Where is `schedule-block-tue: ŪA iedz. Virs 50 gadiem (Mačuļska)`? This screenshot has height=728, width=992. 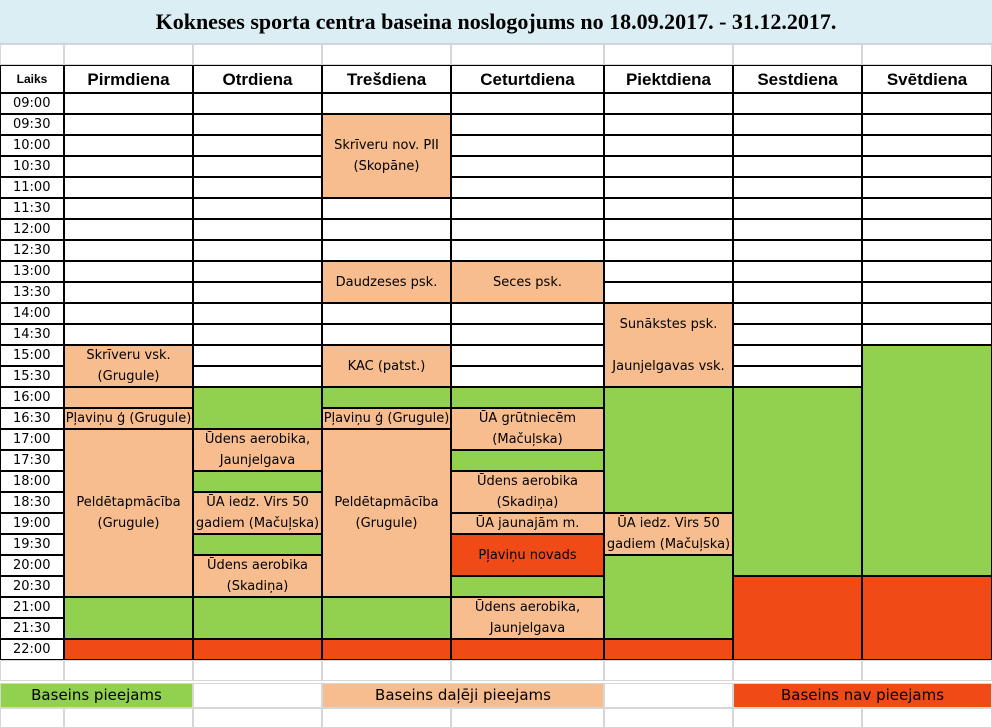
schedule-block-tue: ŪA iedz. Virs 50 gadiem (Mačuļska) is located at coordinates (257, 513).